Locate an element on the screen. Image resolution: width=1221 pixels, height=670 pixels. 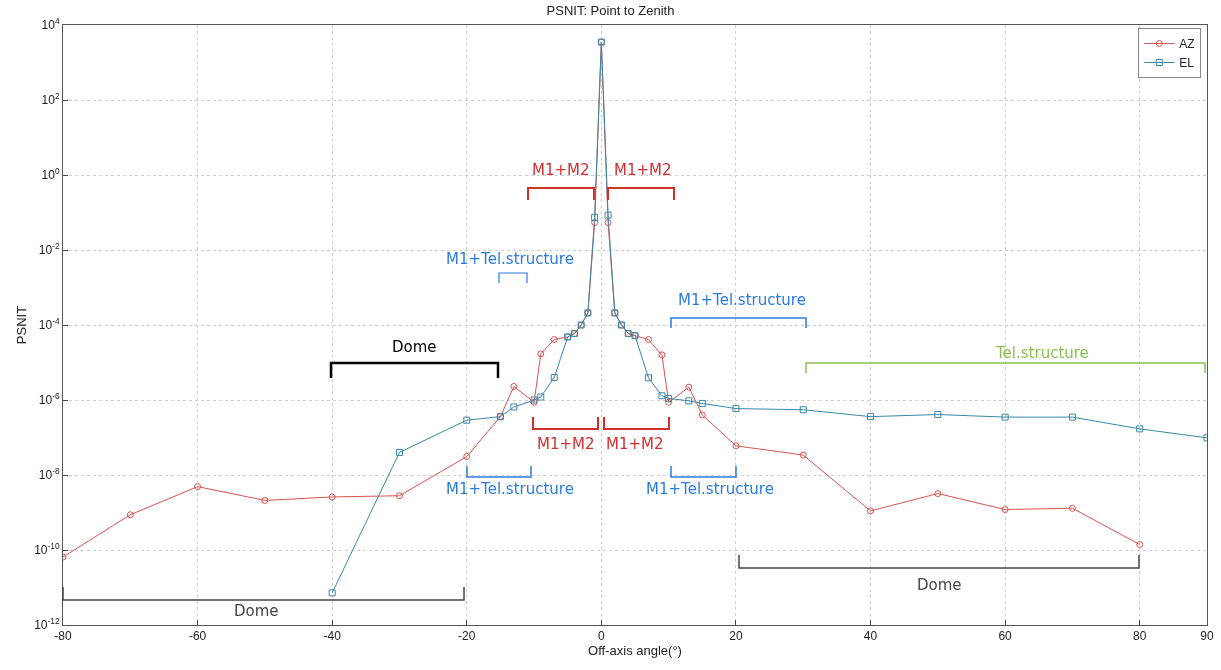
legend-label: AZ is located at coordinates (1187, 44).